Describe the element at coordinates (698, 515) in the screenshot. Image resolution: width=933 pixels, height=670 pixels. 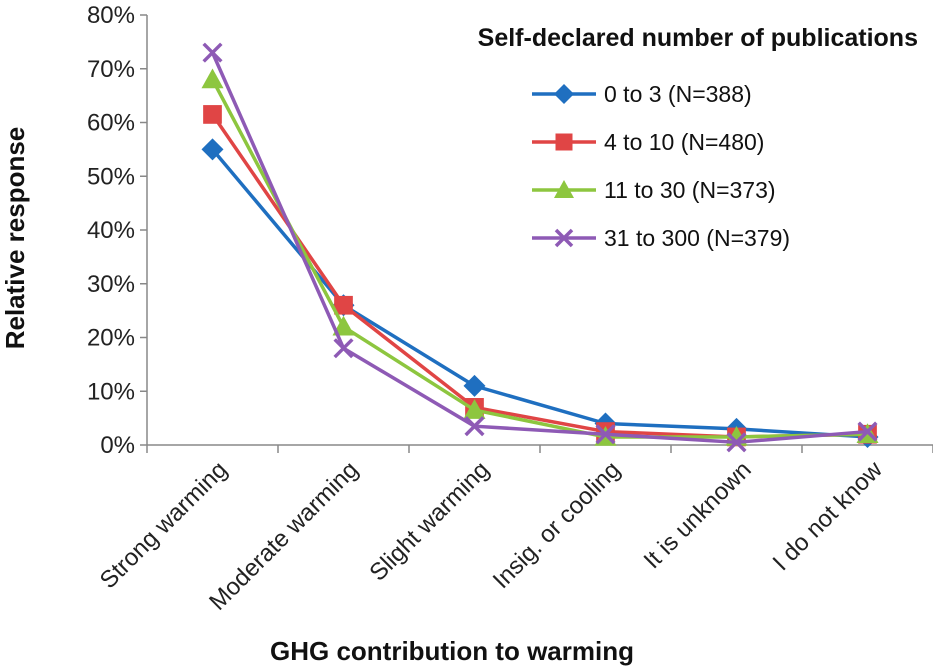
I see `x-tick-label: It is unknown` at that location.